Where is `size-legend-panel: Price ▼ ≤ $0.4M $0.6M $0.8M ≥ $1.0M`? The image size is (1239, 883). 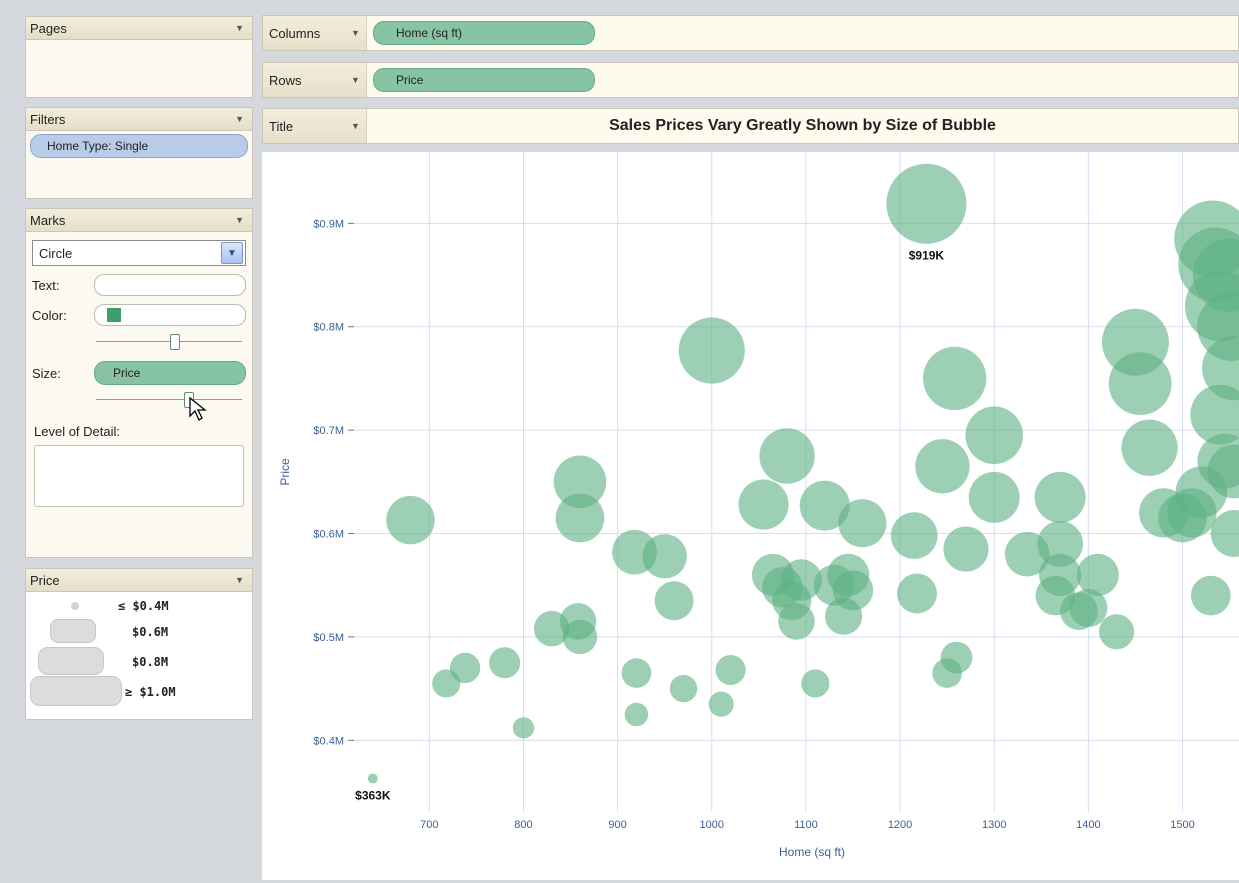 size-legend-panel: Price ▼ ≤ $0.4M $0.6M $0.8M ≥ $1.0M is located at coordinates (139, 644).